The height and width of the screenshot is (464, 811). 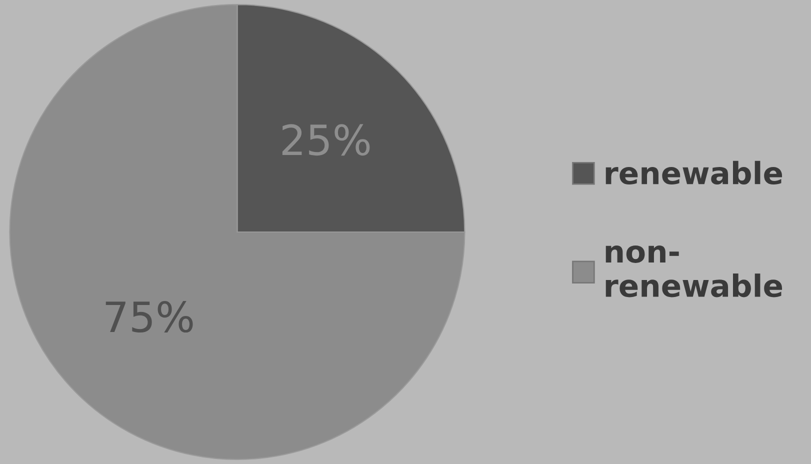 I want to click on data-label: 75%, so click(x=149, y=317).